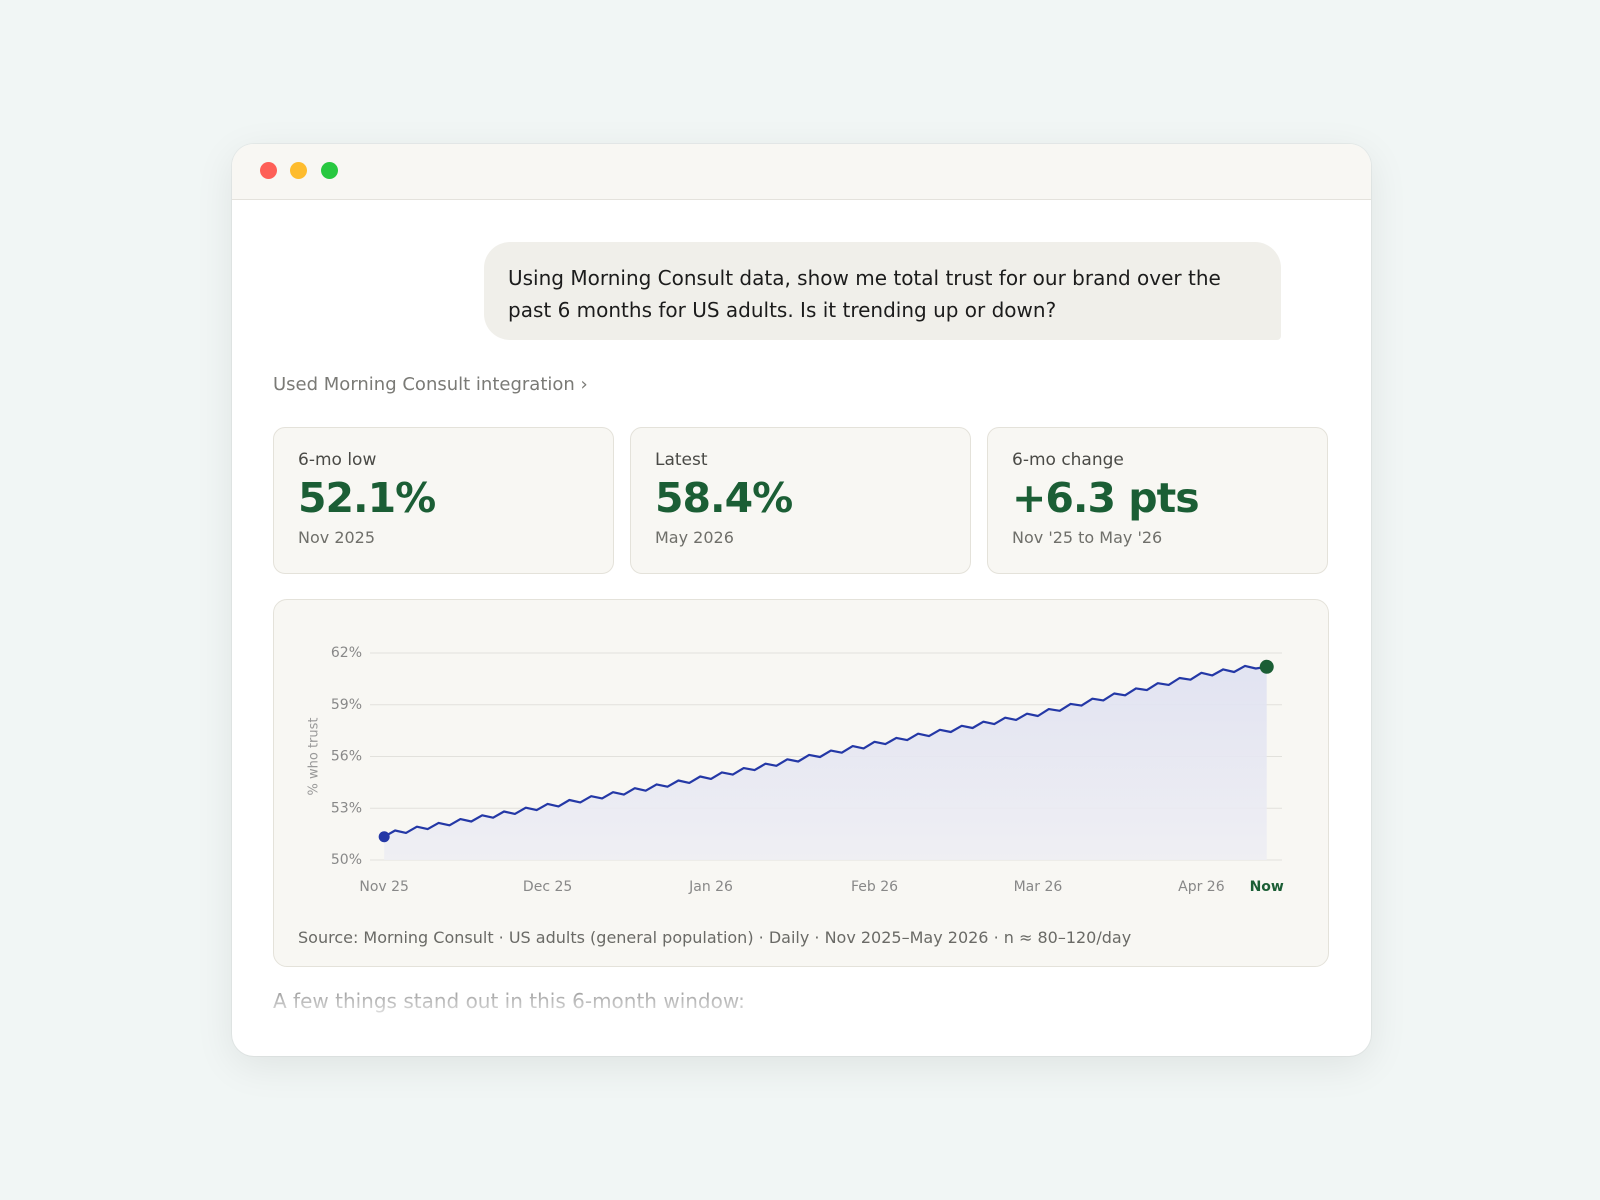 This screenshot has width=1600, height=1200. I want to click on end-marker, so click(1266, 666).